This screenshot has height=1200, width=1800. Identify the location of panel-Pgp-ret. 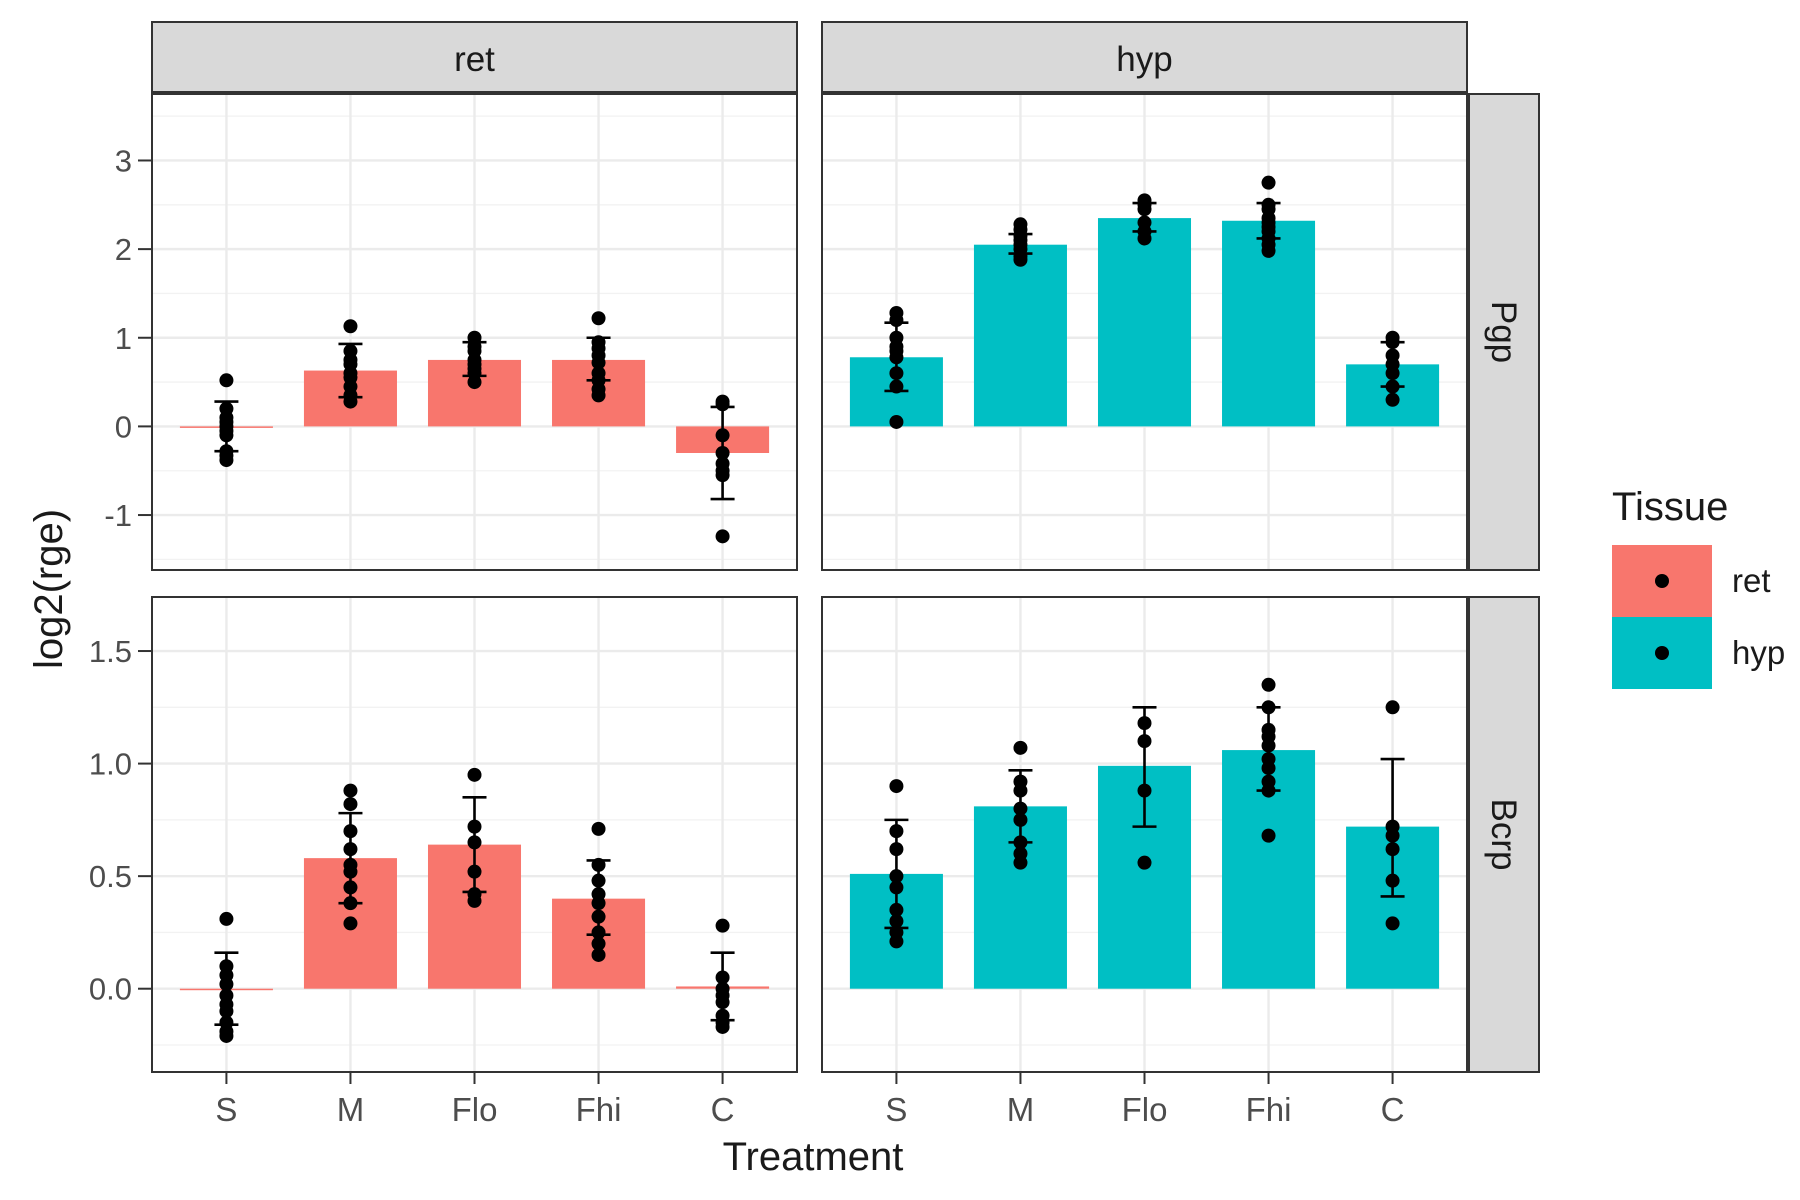
(474, 332).